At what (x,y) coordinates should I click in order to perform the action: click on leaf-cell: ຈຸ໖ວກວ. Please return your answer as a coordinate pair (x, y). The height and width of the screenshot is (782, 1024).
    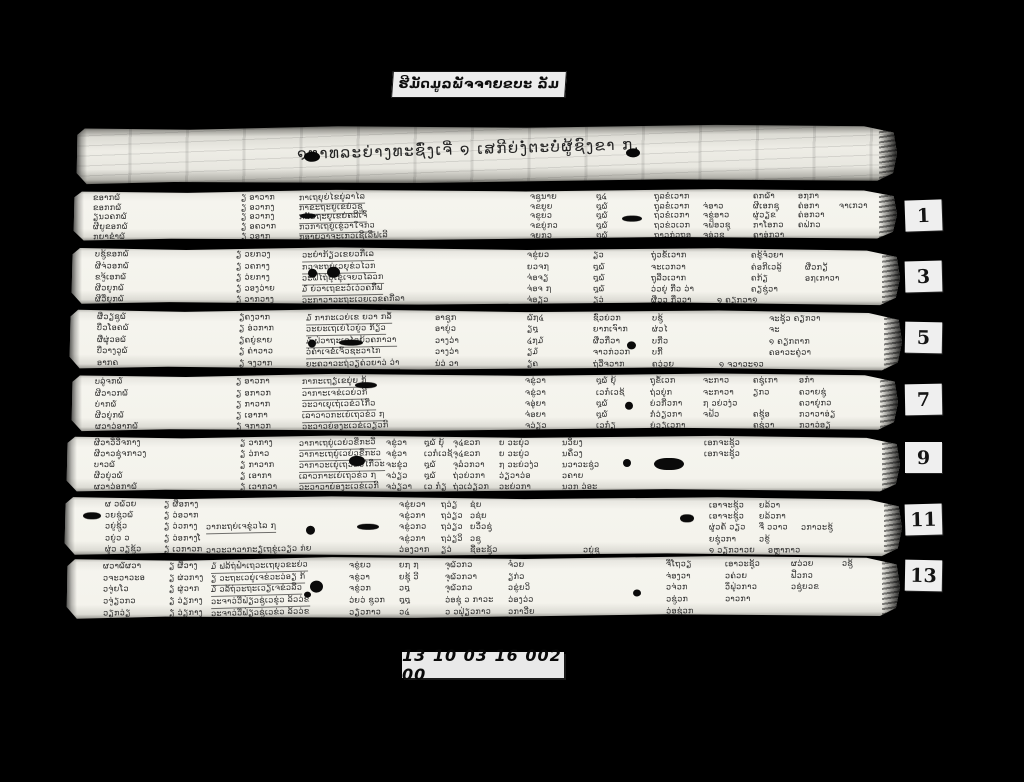
    Looking at the image, I should click on (458, 588).